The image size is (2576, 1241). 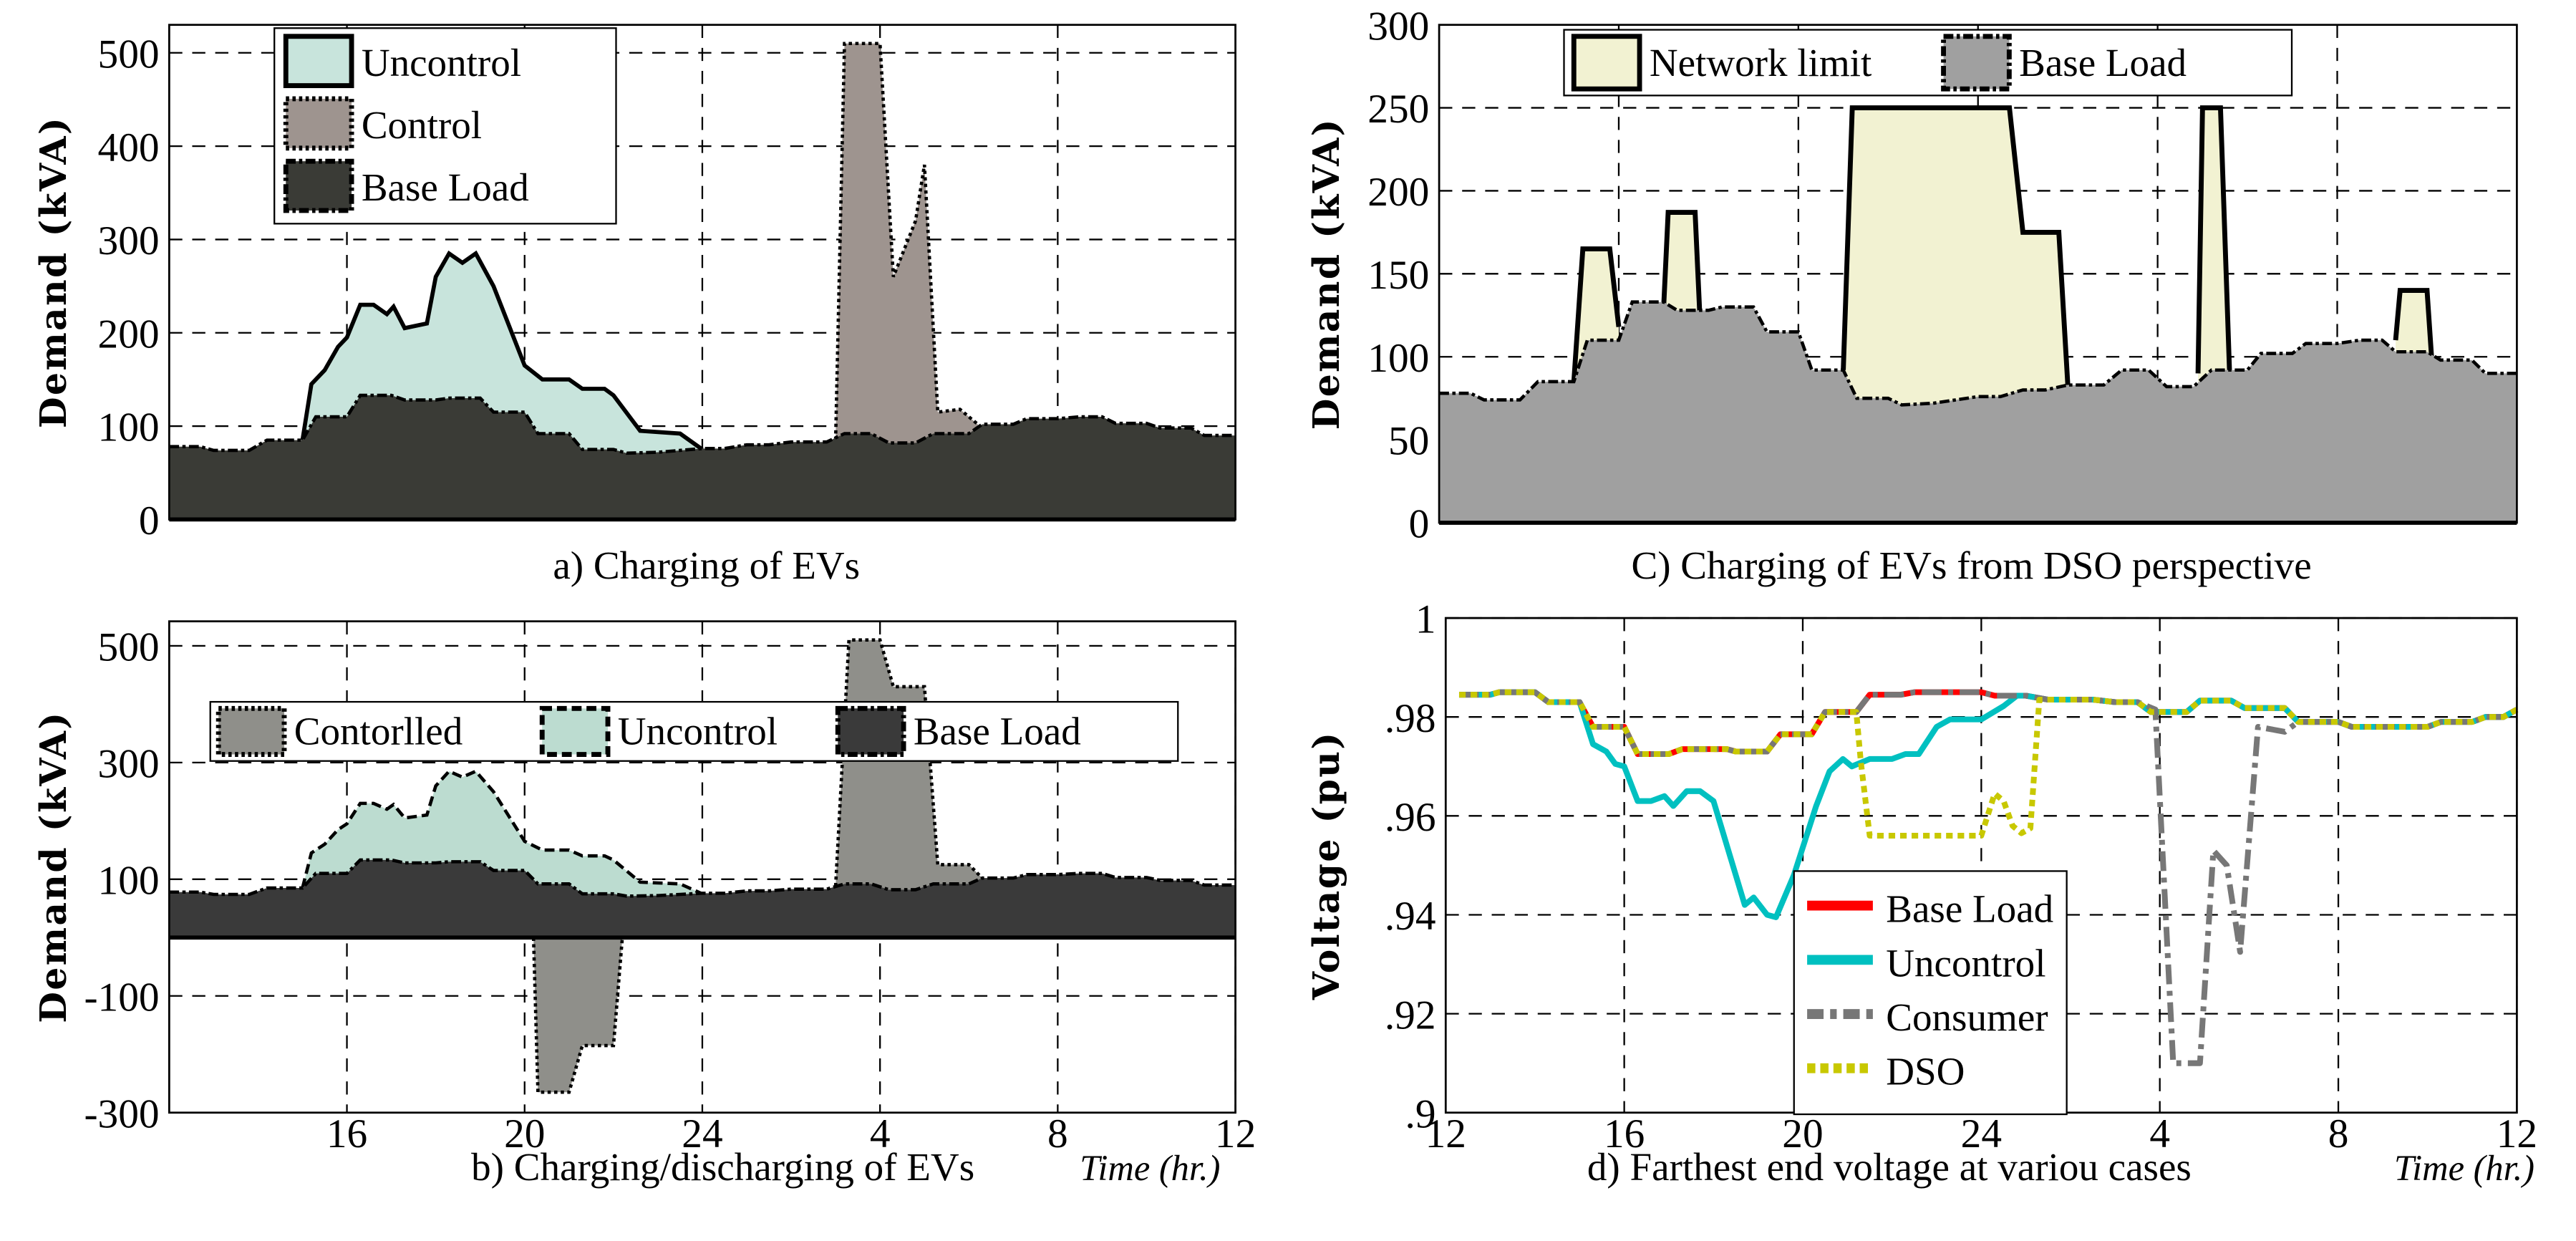 I want to click on subplot-title: C) Charging of EVs from DSO perspective, so click(x=1971, y=565).